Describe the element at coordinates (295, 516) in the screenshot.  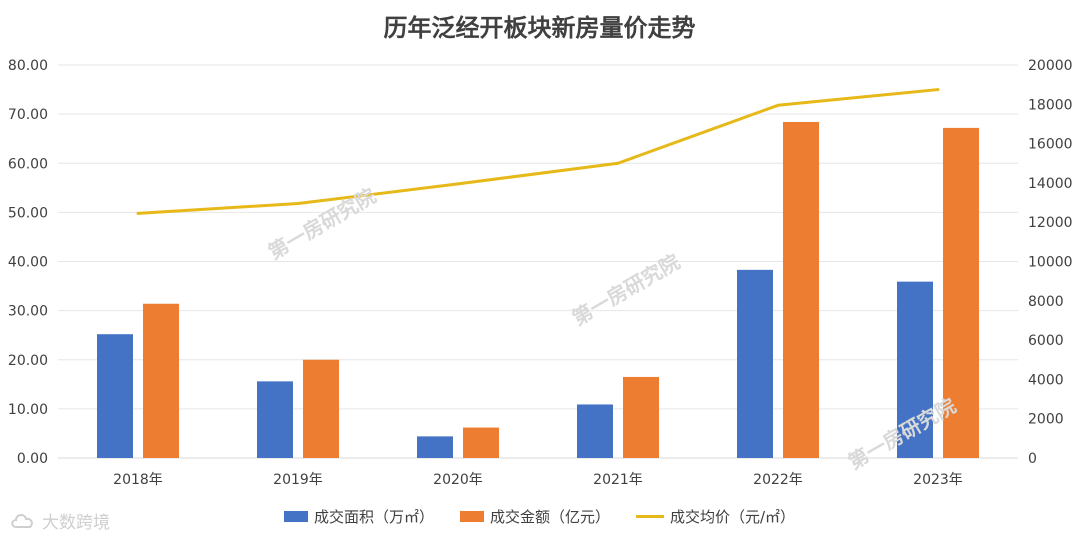
I see `legend-swatch-area` at that location.